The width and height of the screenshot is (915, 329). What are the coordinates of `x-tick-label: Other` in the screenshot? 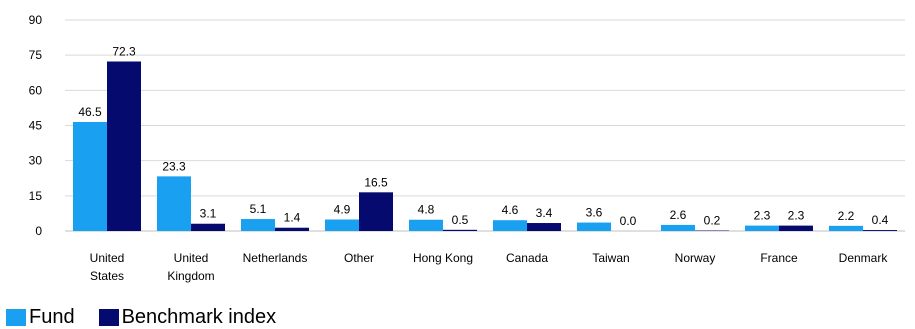 It's located at (359, 258).